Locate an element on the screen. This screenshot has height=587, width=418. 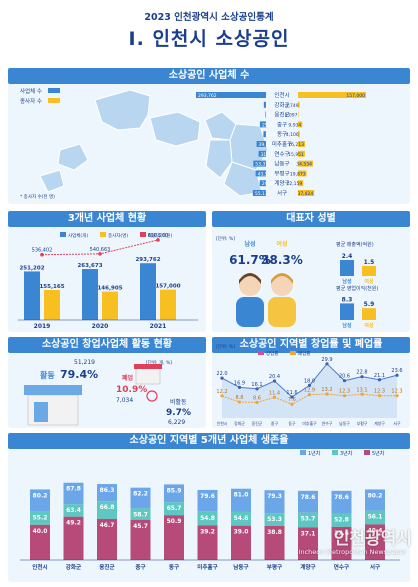
bar-value-label: 55,137 is located at coordinates (263, 194).